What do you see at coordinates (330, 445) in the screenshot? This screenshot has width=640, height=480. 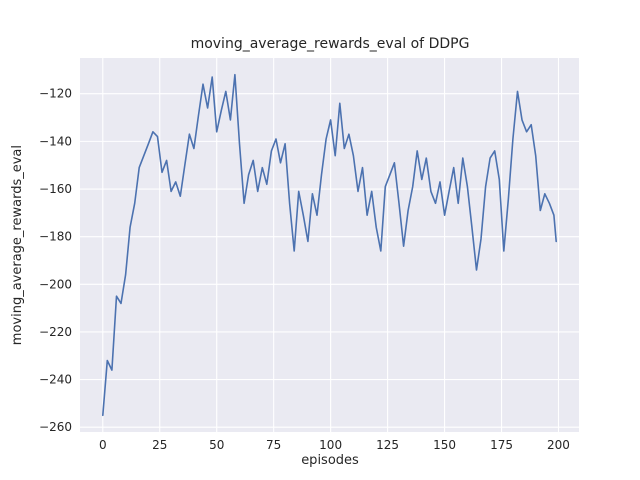 I see `x-tick-label: 100` at bounding box center [330, 445].